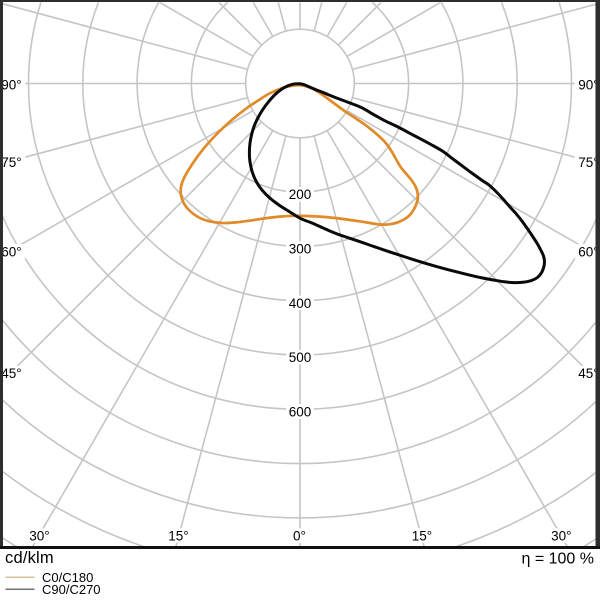 The height and width of the screenshot is (600, 600). I want to click on svg-text: η = 100 %, so click(558, 559).